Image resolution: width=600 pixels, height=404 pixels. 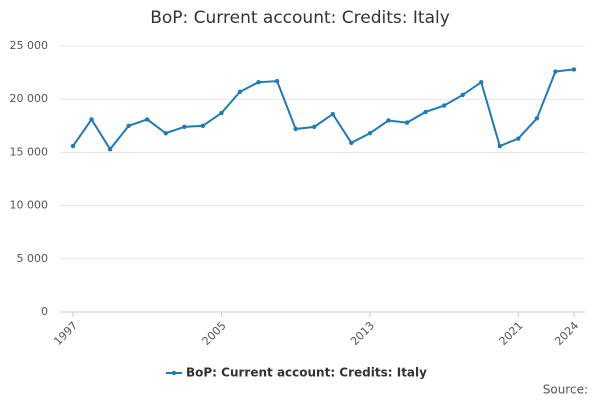 What do you see at coordinates (362, 333) in the screenshot?
I see `x-tick-label: 2013` at bounding box center [362, 333].